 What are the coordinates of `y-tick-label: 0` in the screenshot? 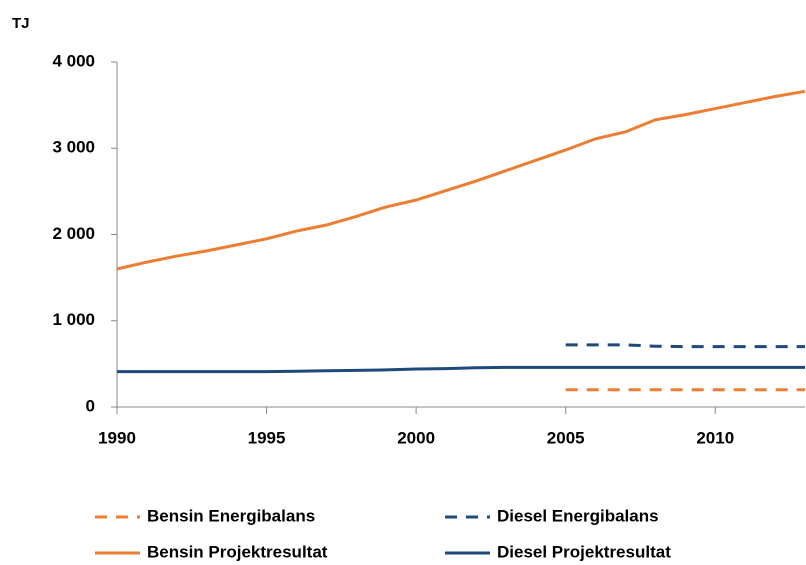 It's located at (90, 405).